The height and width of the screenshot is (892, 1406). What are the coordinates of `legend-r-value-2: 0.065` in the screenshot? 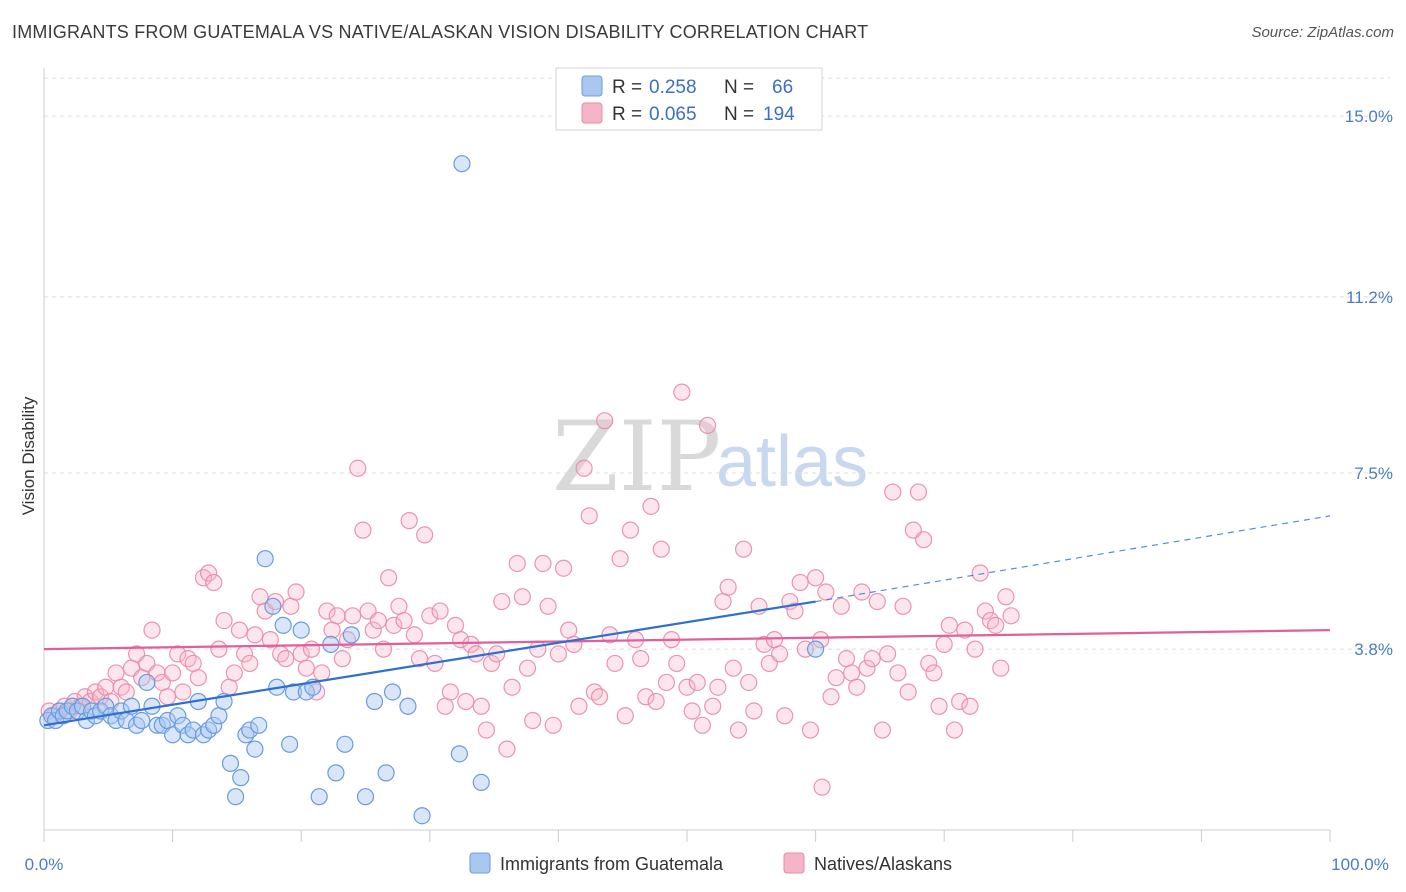 It's located at (673, 114).